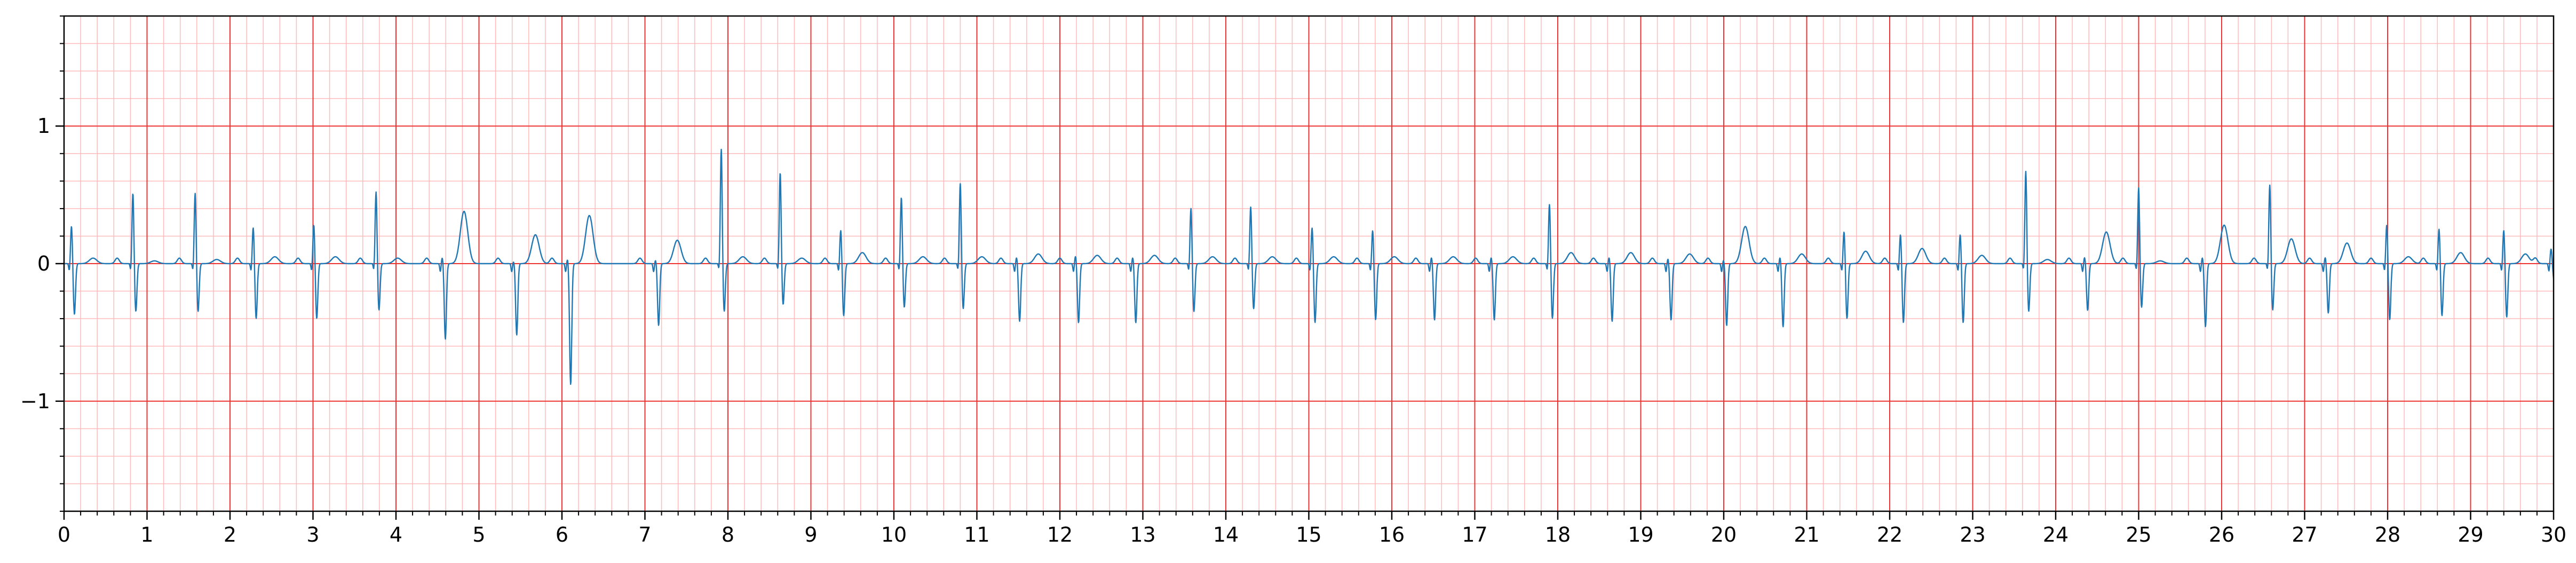 This screenshot has height=563, width=2576. What do you see at coordinates (2387, 534) in the screenshot?
I see `x-tick-label: 28` at bounding box center [2387, 534].